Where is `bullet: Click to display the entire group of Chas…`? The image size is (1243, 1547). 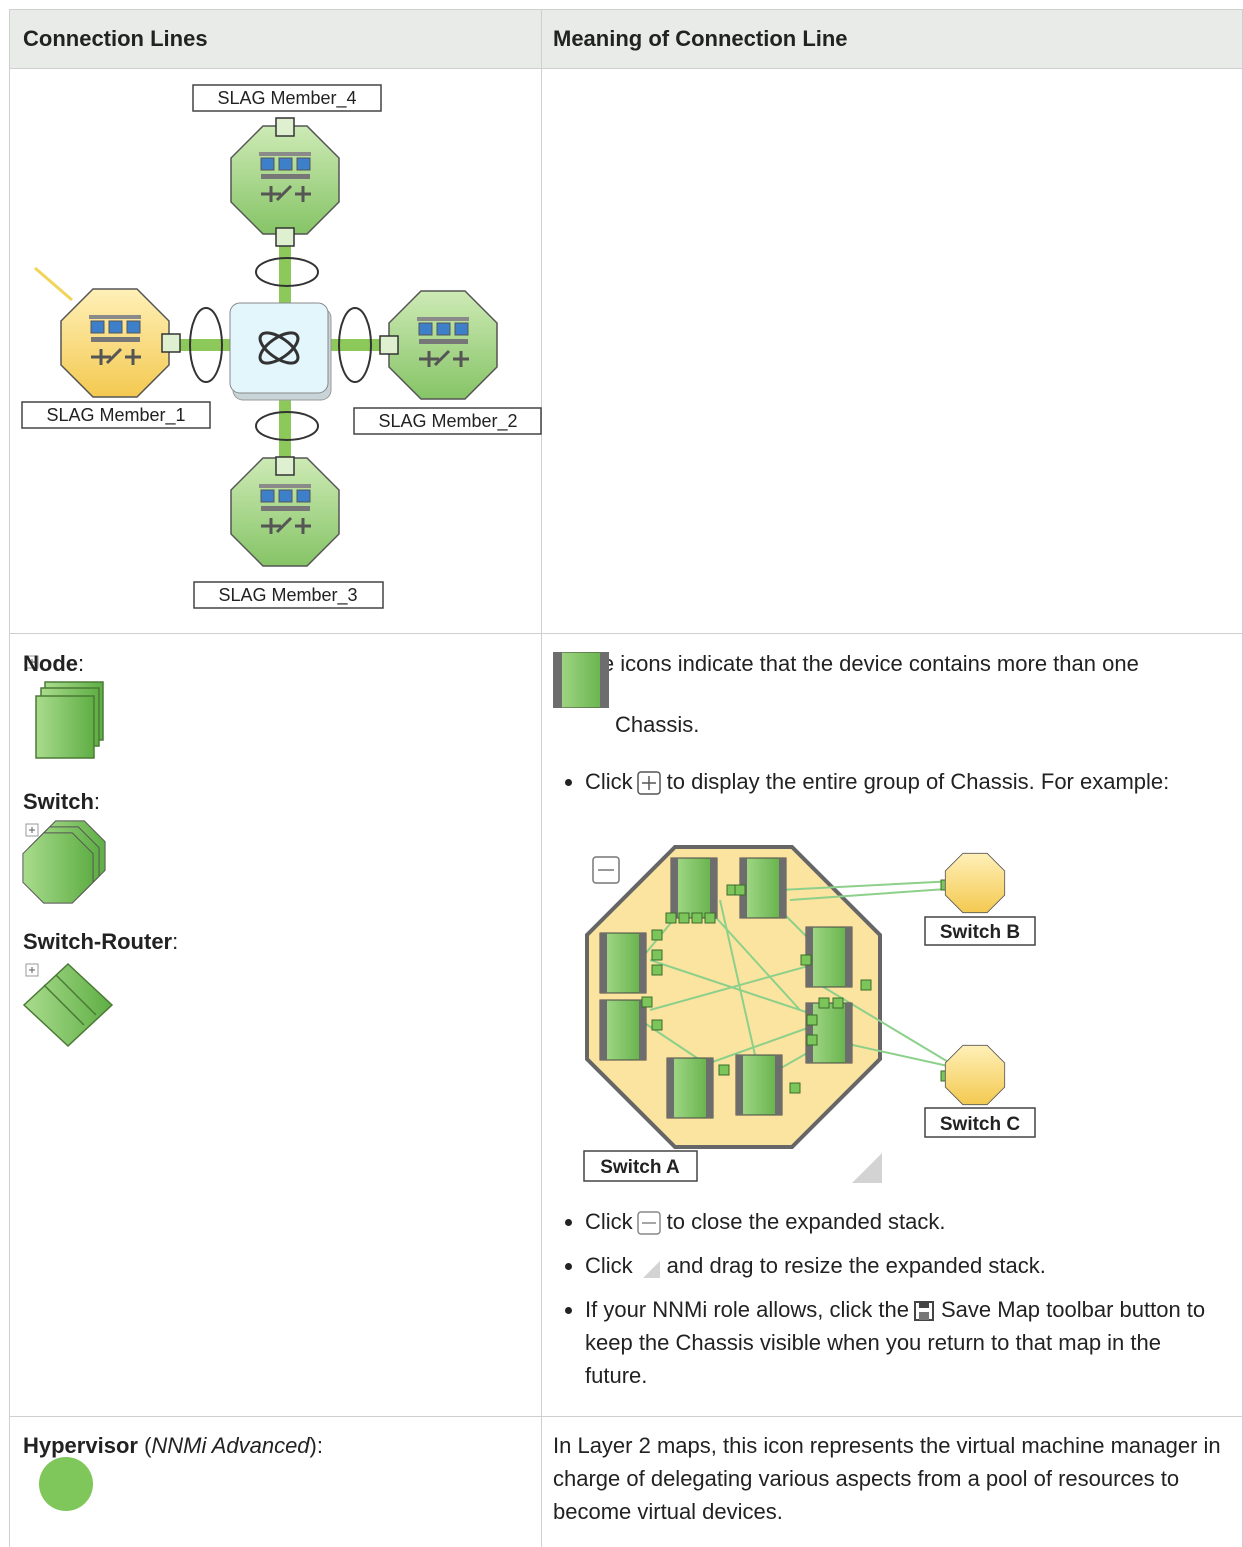 bullet: Click to display the entire group of Chas… is located at coordinates (905, 781).